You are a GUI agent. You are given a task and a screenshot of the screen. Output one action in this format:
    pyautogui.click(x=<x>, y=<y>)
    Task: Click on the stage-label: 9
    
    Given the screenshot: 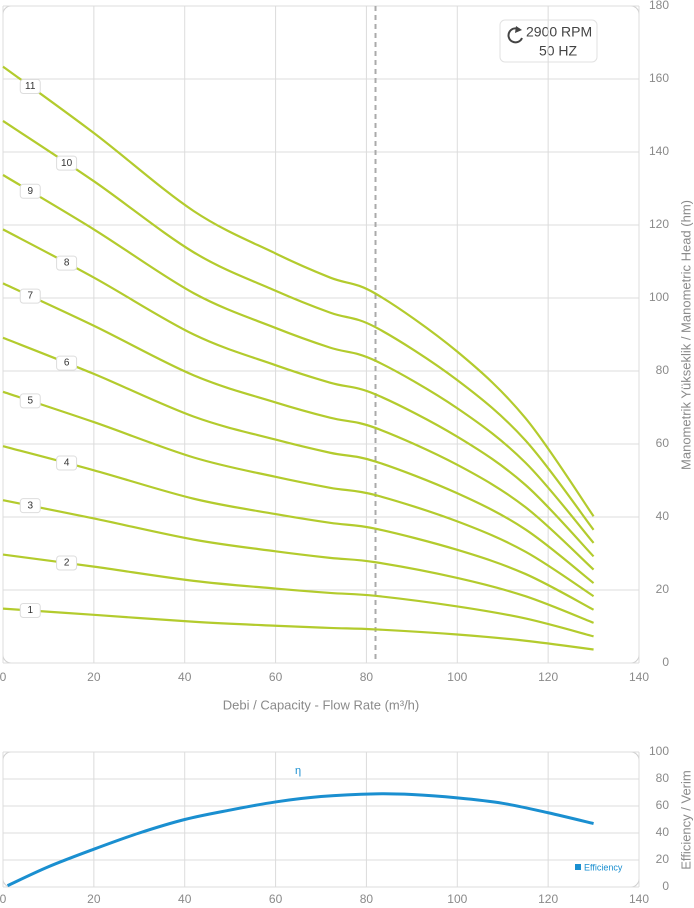 What is the action you would take?
    pyautogui.click(x=30, y=191)
    